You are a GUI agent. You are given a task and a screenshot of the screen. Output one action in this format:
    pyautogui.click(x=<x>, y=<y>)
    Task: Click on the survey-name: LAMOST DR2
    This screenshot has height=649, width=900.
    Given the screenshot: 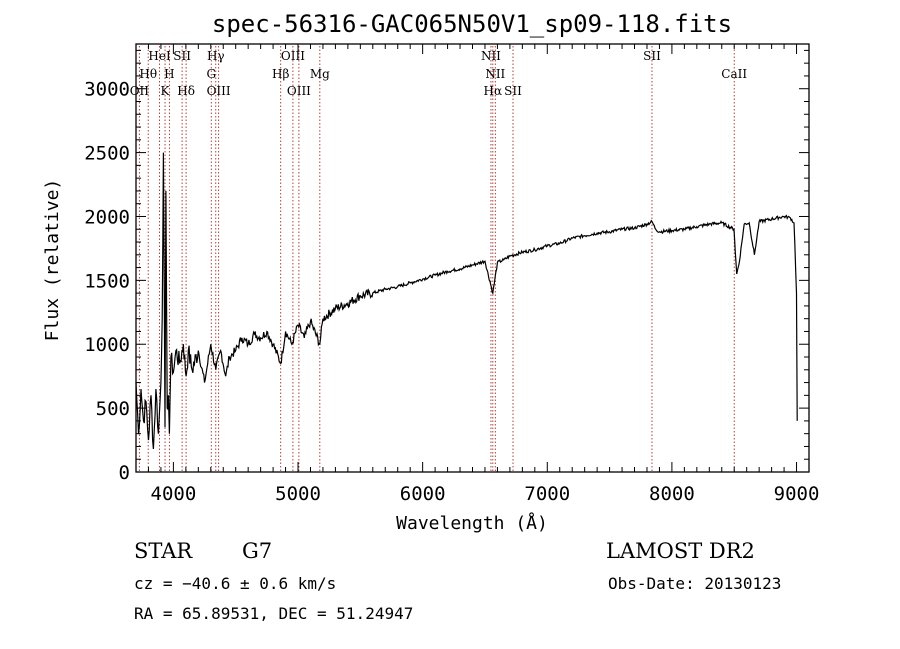 What is the action you would take?
    pyautogui.click(x=680, y=551)
    